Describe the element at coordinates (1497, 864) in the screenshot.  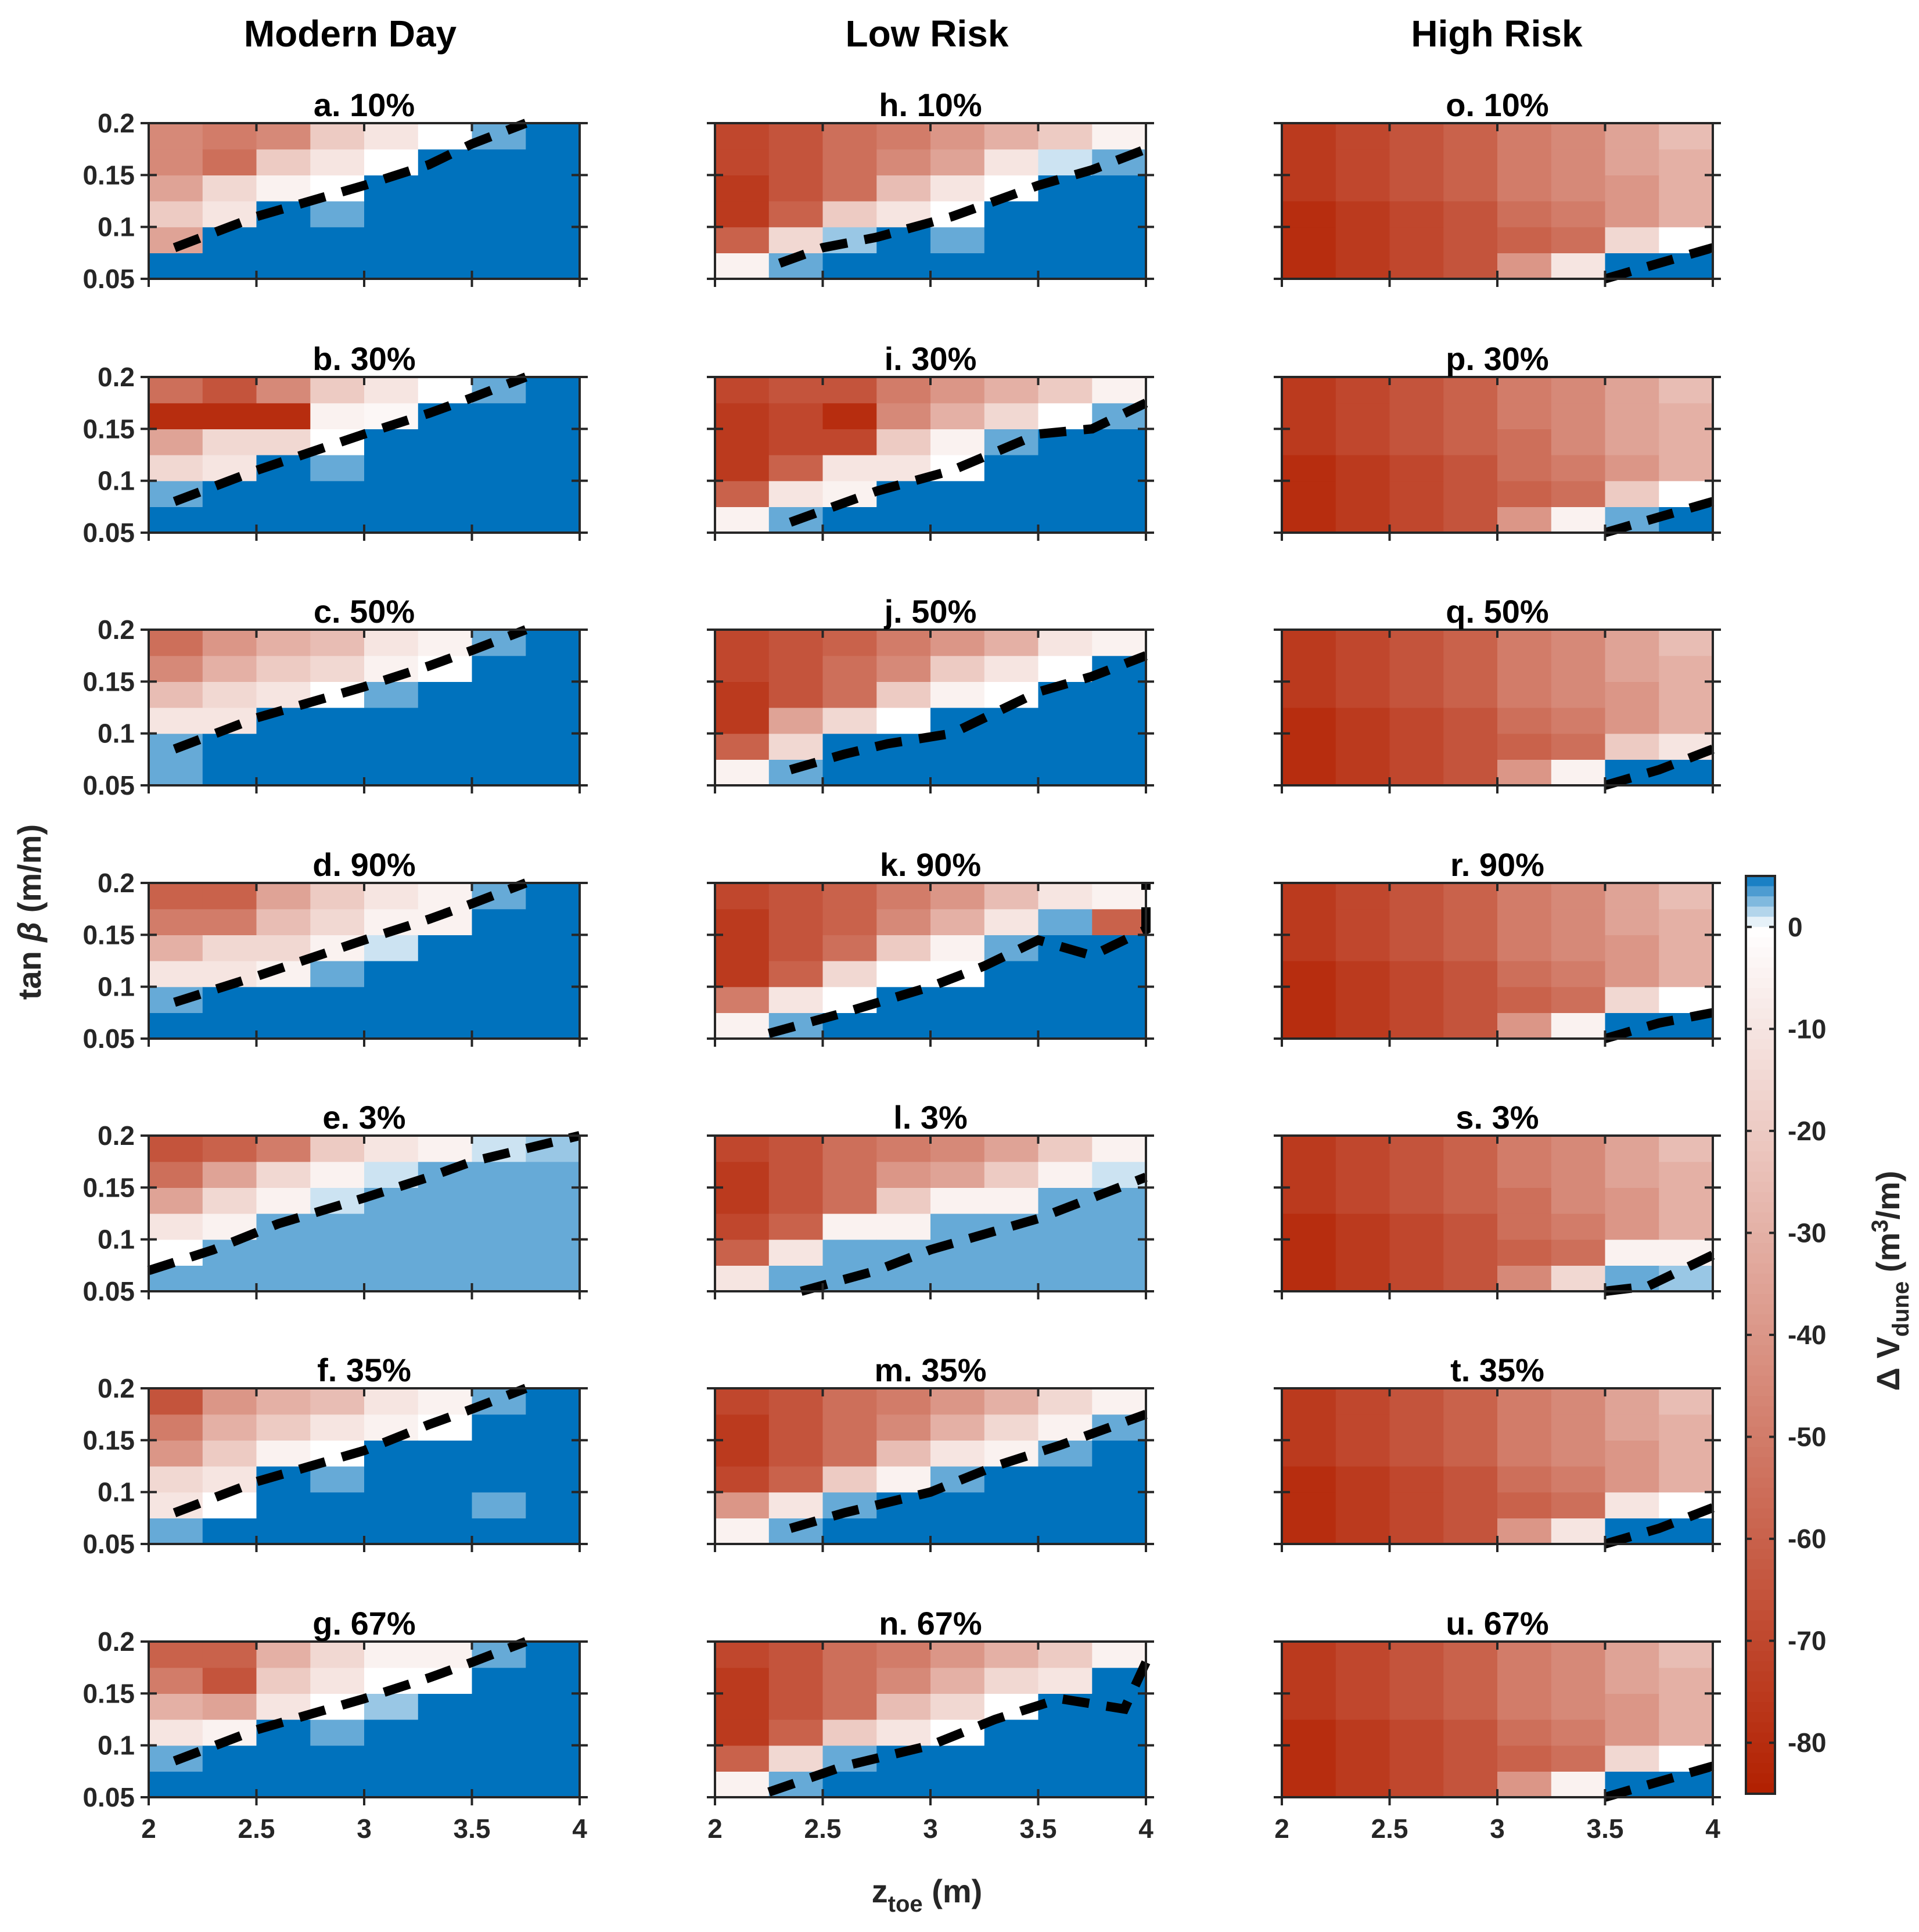
I see `panel-title: r. 90%` at that location.